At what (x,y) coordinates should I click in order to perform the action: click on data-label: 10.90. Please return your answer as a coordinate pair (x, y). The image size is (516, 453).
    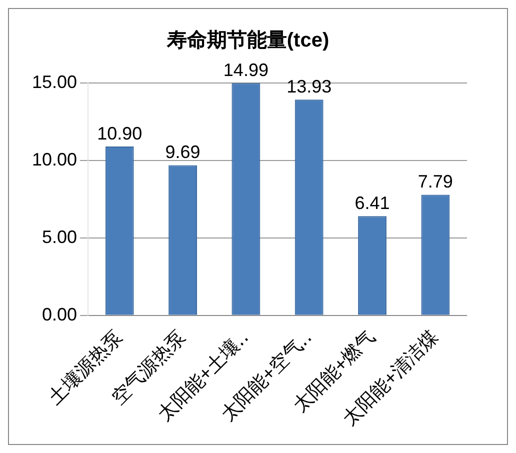
    Looking at the image, I should click on (119, 133).